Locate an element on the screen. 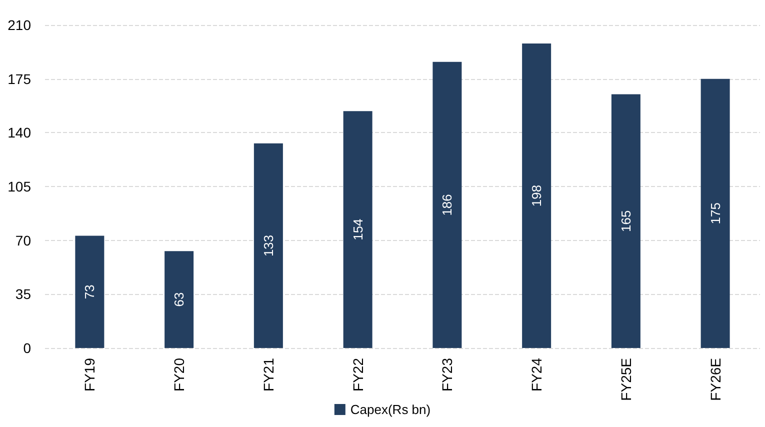 This screenshot has height=427, width=765. data-label: 73 is located at coordinates (90, 292).